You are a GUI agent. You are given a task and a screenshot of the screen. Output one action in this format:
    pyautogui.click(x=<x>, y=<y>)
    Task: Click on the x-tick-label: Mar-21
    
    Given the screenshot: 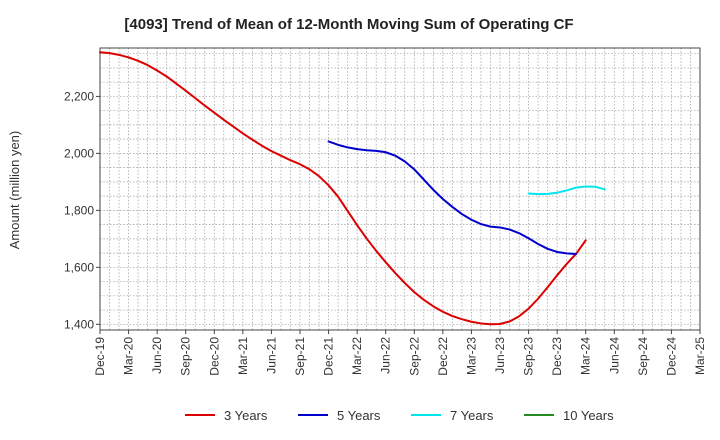 What is the action you would take?
    pyautogui.click(x=243, y=356)
    